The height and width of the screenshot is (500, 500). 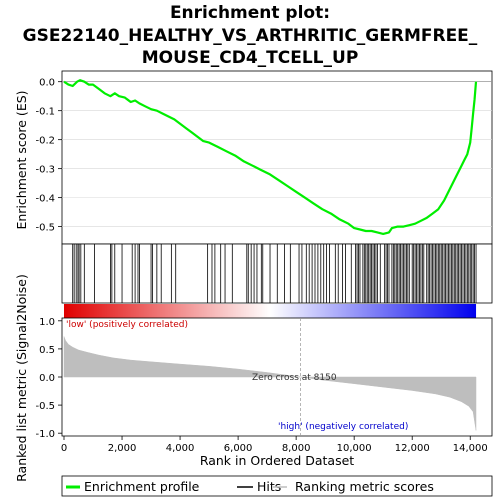 I want to click on metric-ytick-label: 0.0, so click(x=47, y=378).